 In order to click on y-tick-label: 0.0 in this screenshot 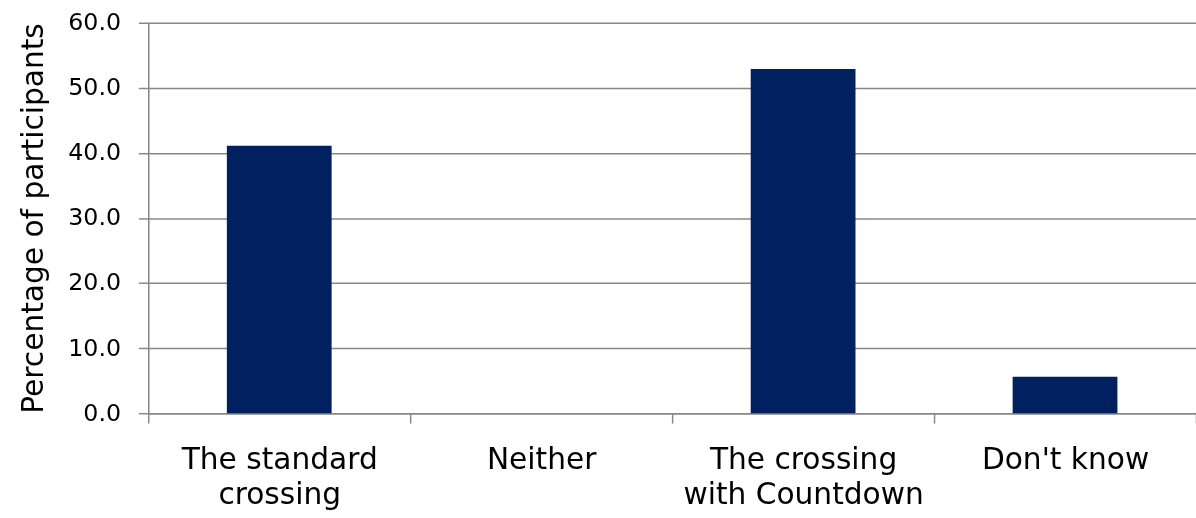, I will do `click(102, 412)`.